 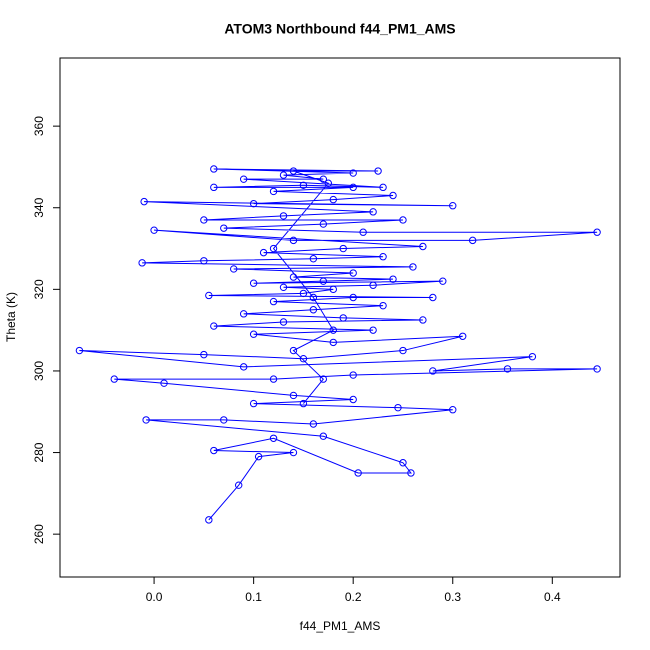 What do you see at coordinates (39, 126) in the screenshot?
I see `y-tick-label: 360` at bounding box center [39, 126].